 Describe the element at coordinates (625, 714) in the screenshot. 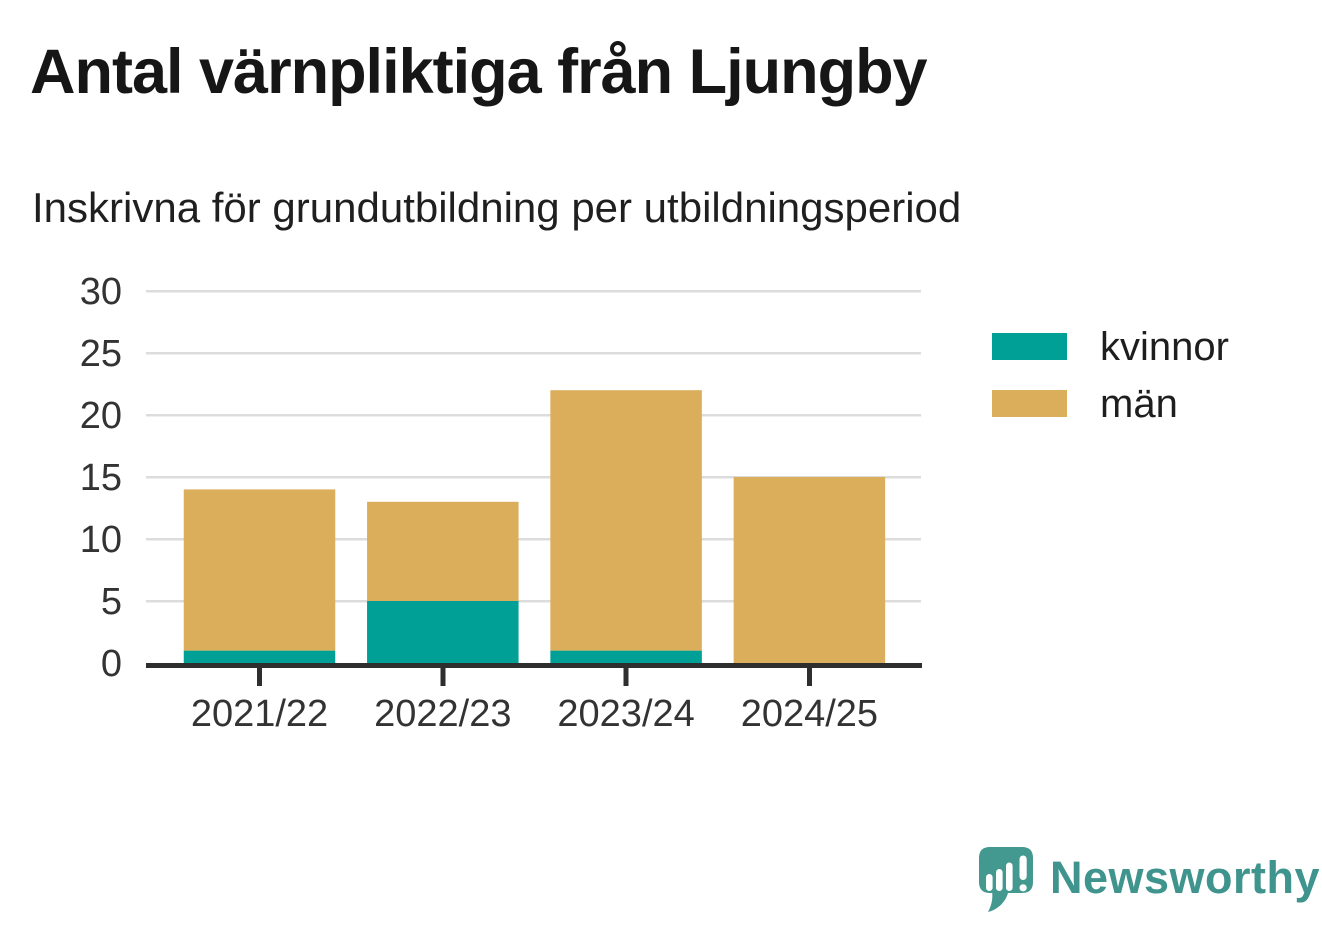

I see `x-axis-tick-label: 2023/24` at that location.